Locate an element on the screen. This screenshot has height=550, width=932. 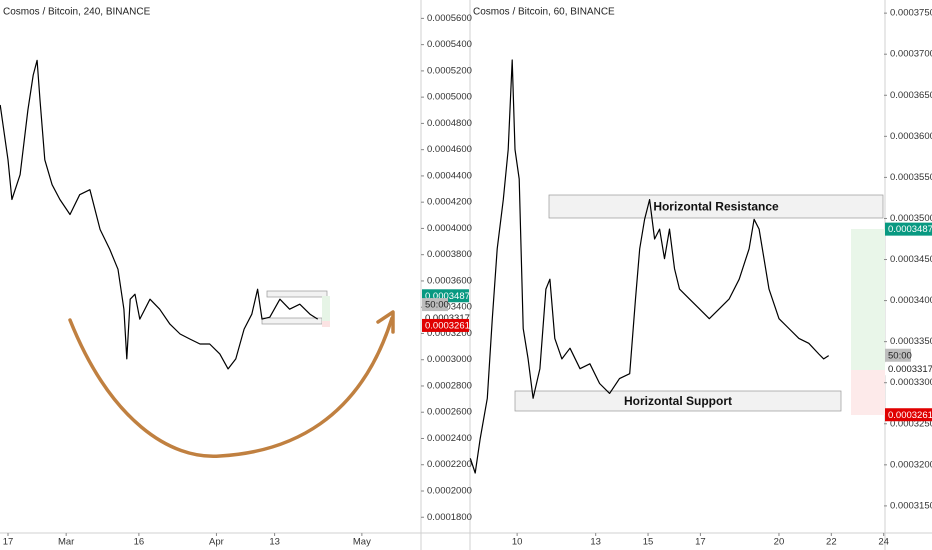
y-tick-label: 0.0004200 is located at coordinates (449, 202).